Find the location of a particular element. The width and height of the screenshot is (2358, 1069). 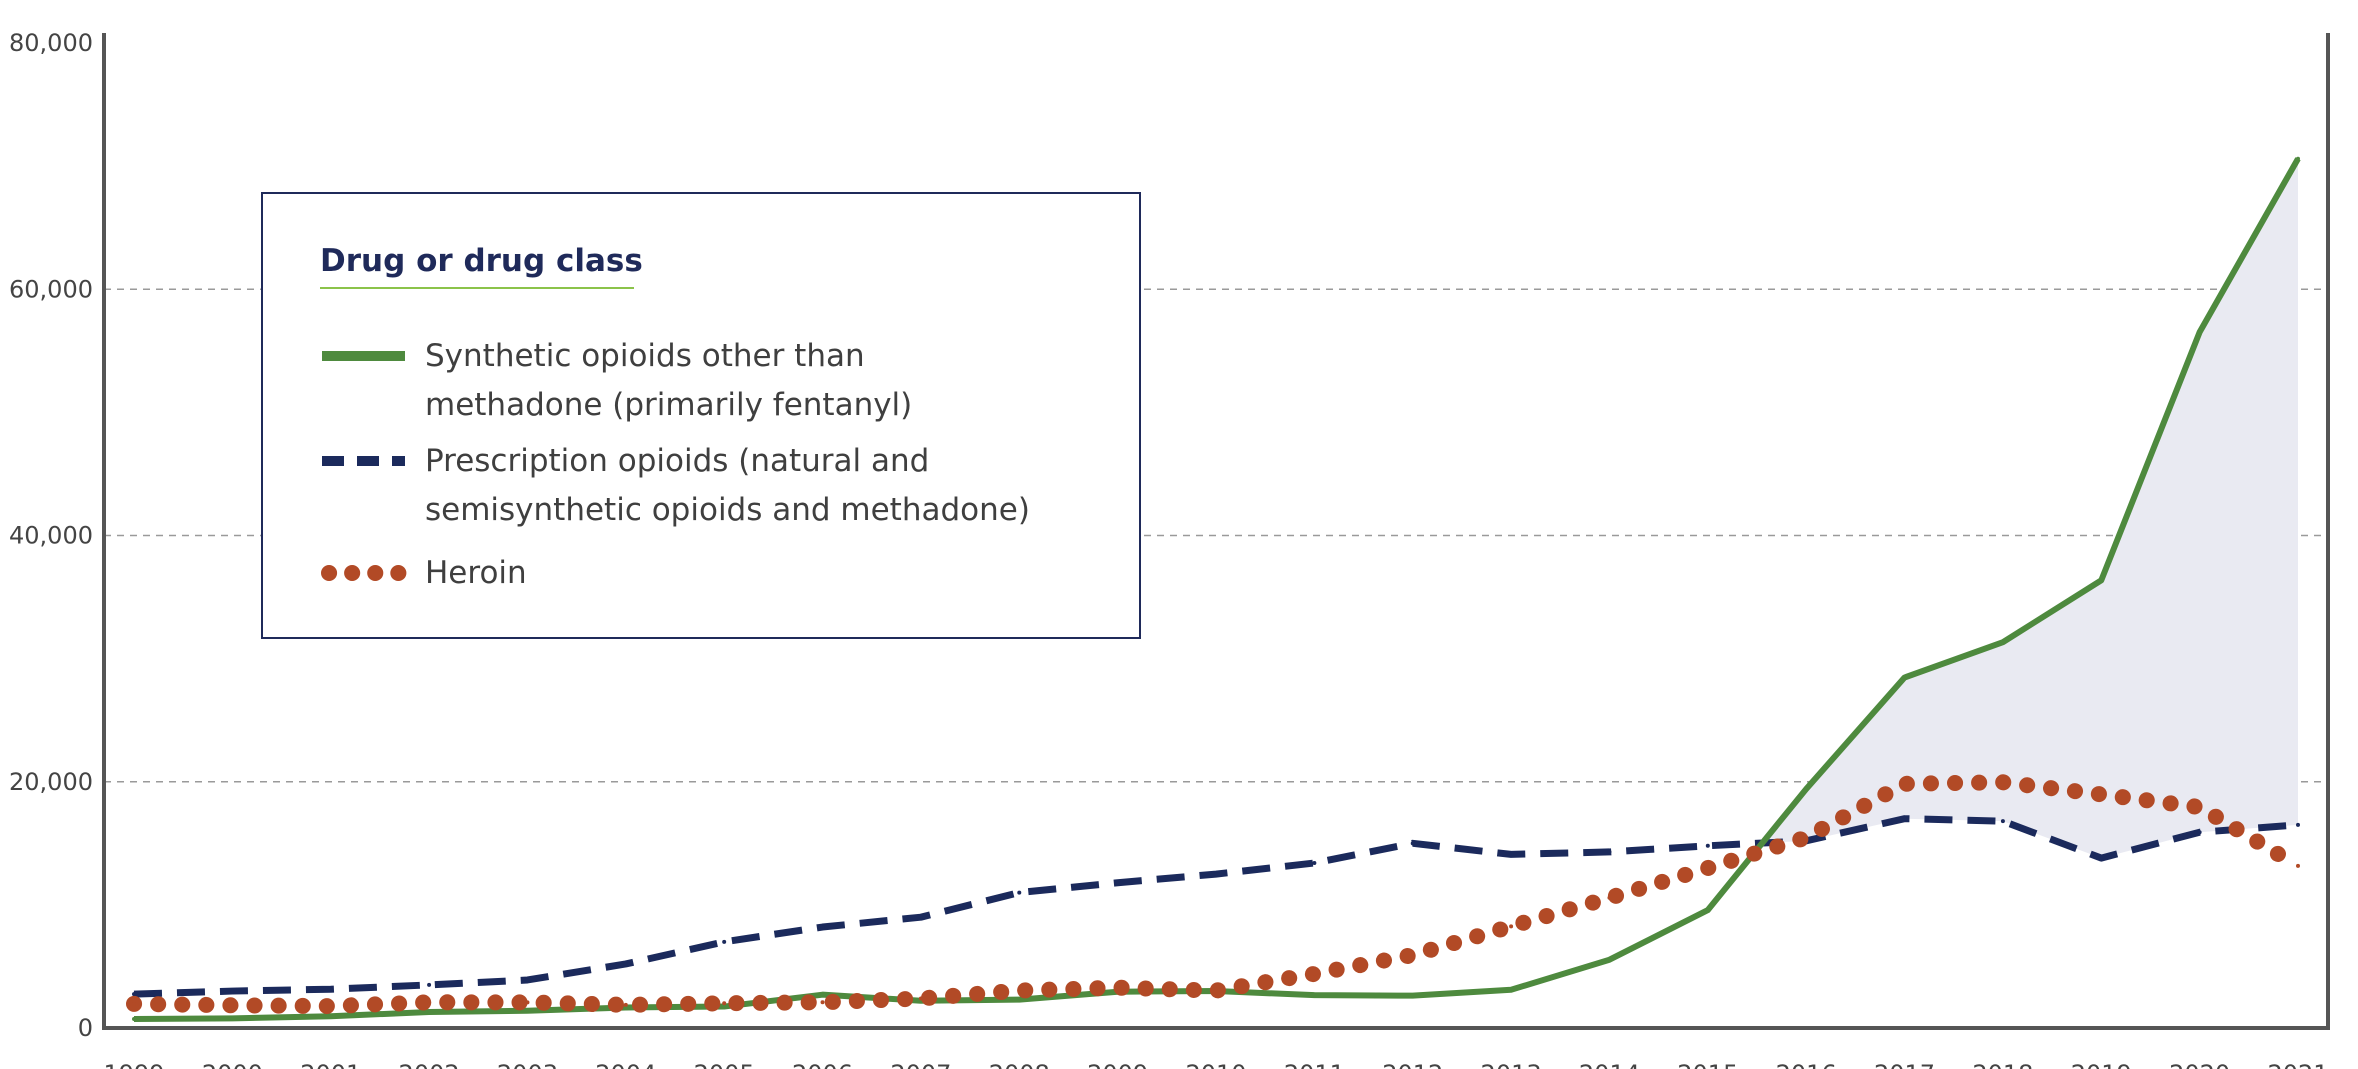

data-point-heroin-2018 is located at coordinates (2002, 782).